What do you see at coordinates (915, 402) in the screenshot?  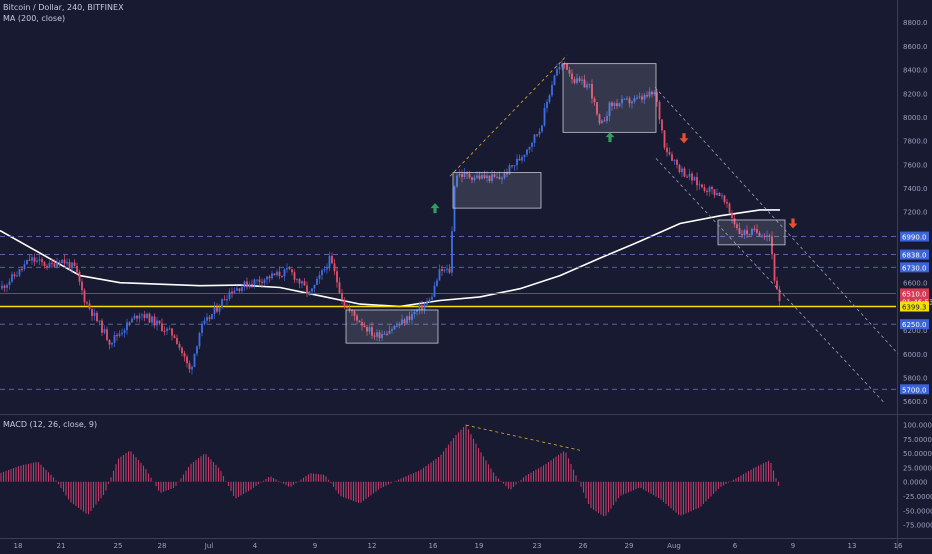 I see `price-tick-label: 5600.0` at bounding box center [915, 402].